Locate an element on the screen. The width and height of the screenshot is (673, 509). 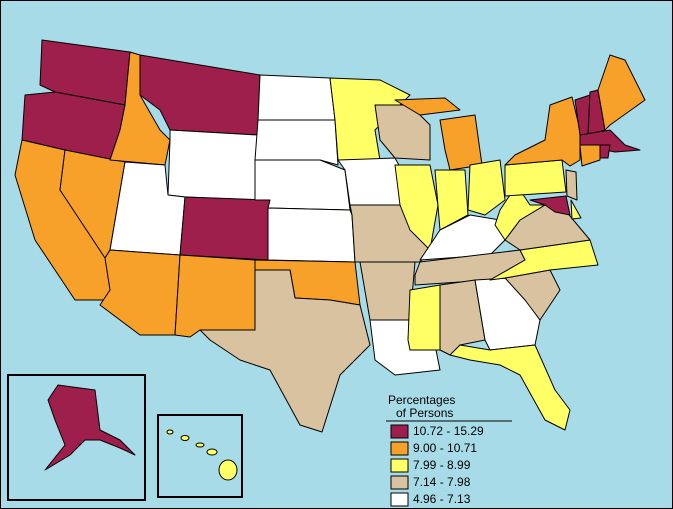
hawaii-inset is located at coordinates (200, 456).